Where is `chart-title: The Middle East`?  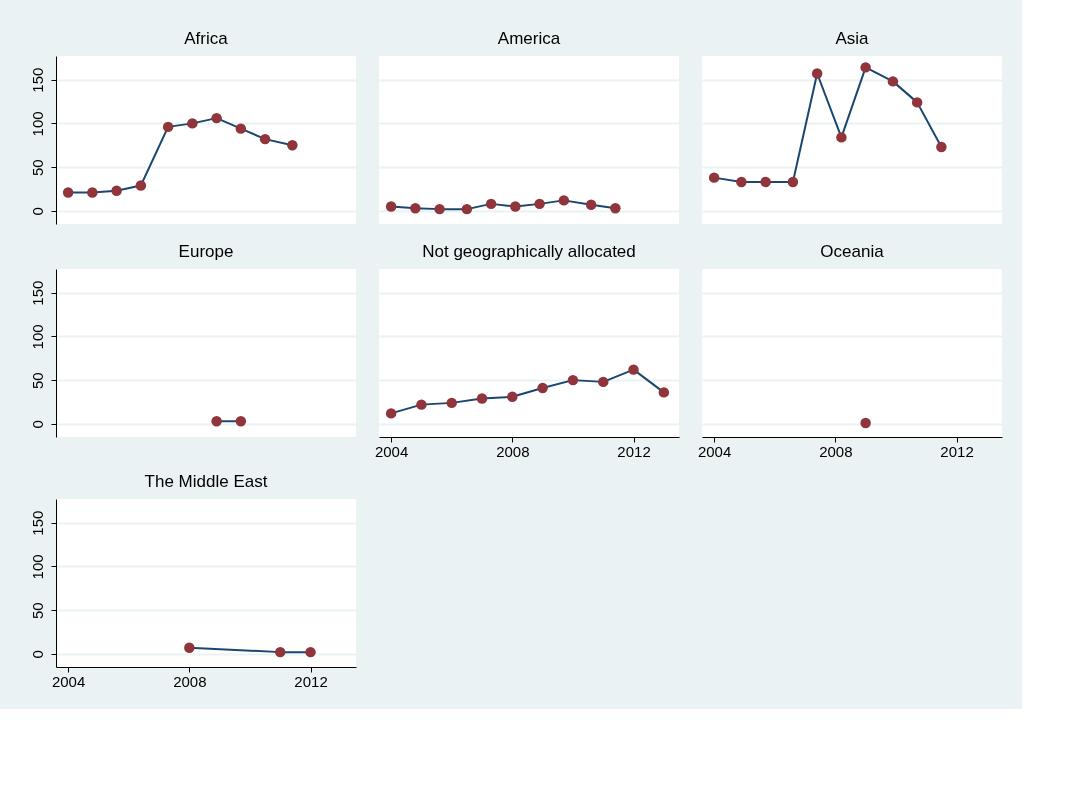 chart-title: The Middle East is located at coordinates (206, 481).